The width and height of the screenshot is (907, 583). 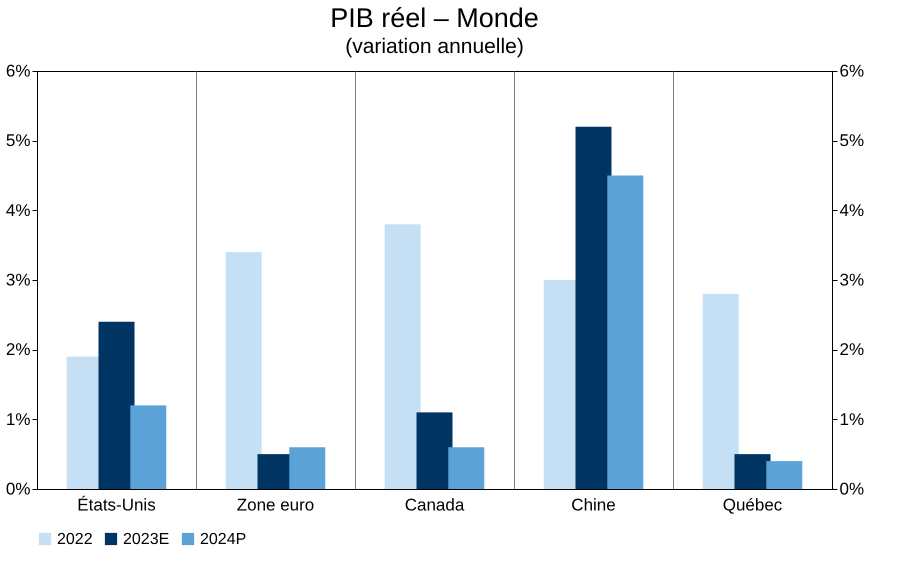 I want to click on x-tick-label: Zone euro, so click(x=275, y=505).